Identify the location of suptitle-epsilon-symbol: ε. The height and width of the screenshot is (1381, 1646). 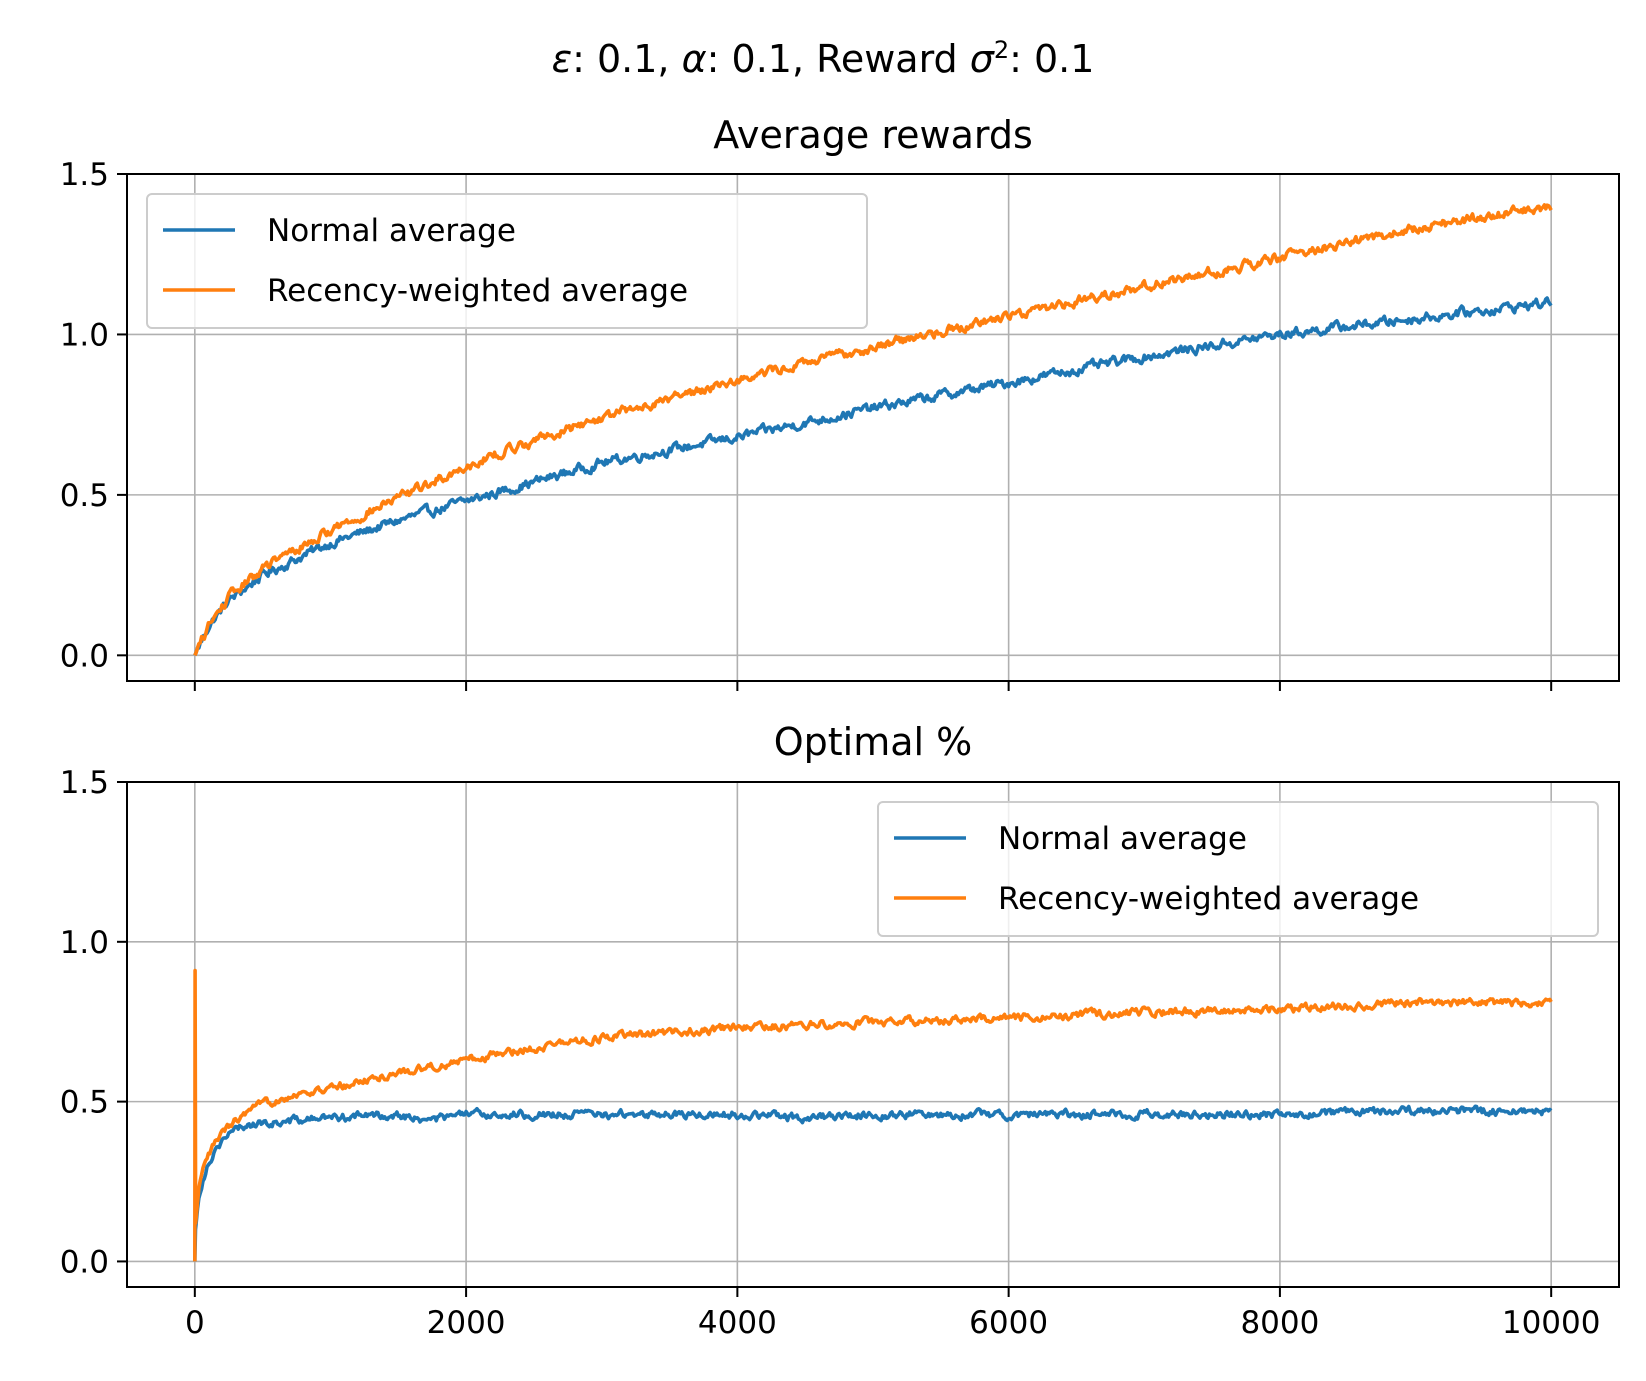
(562, 59).